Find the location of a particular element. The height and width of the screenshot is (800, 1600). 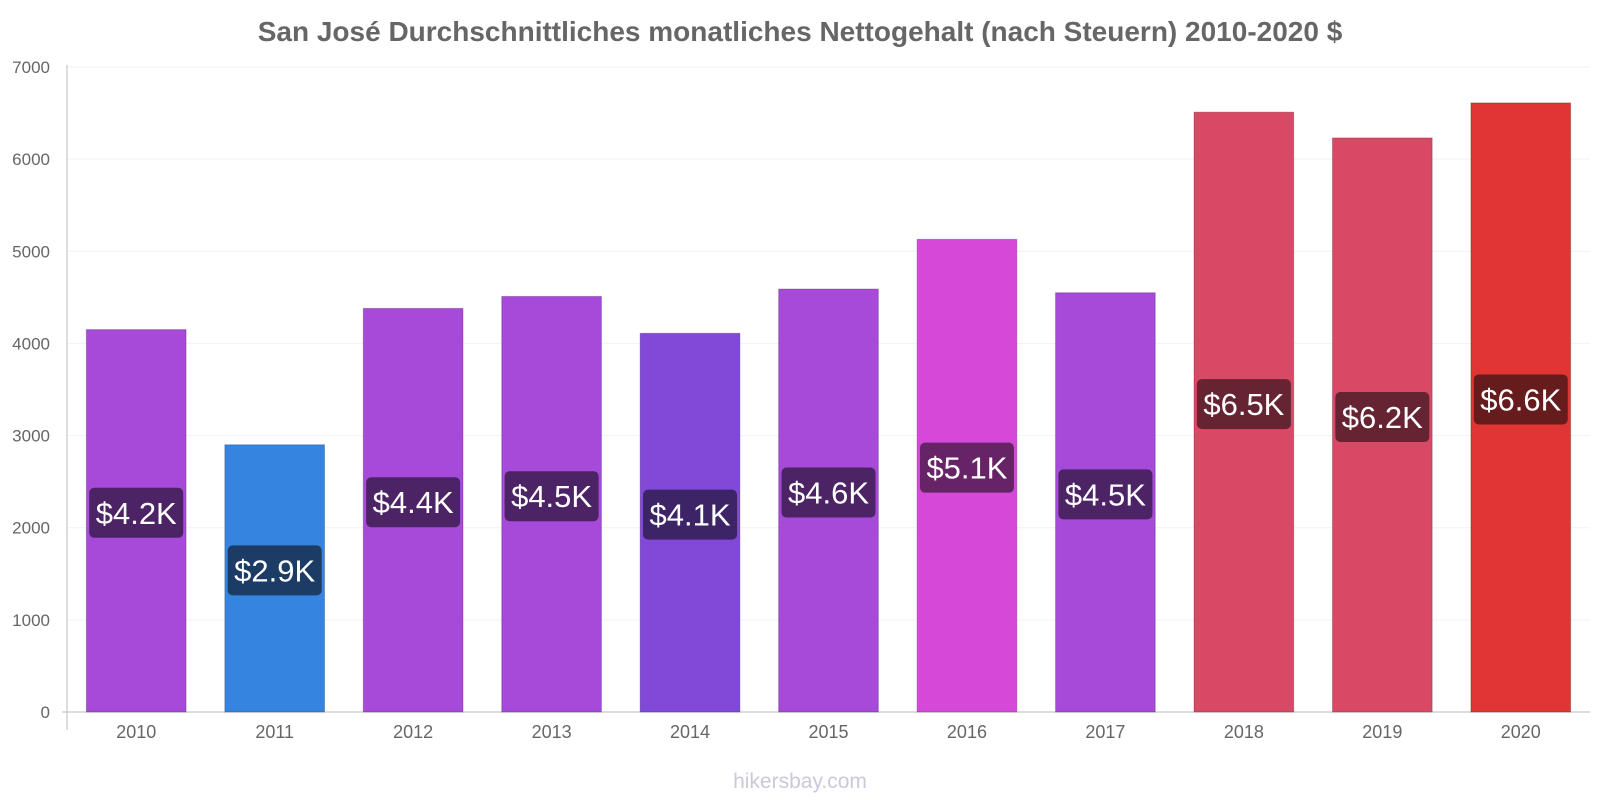

x-tick-label: 2012 is located at coordinates (413, 732).